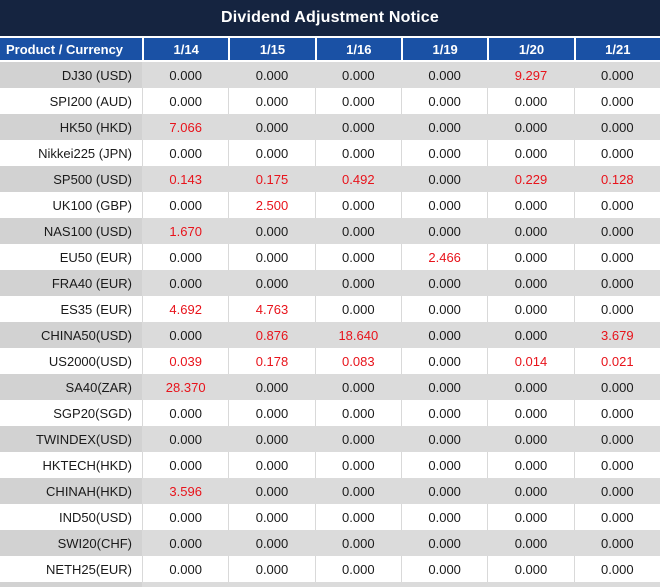  Describe the element at coordinates (444, 257) in the screenshot. I see `value-cell: 2.466` at that location.